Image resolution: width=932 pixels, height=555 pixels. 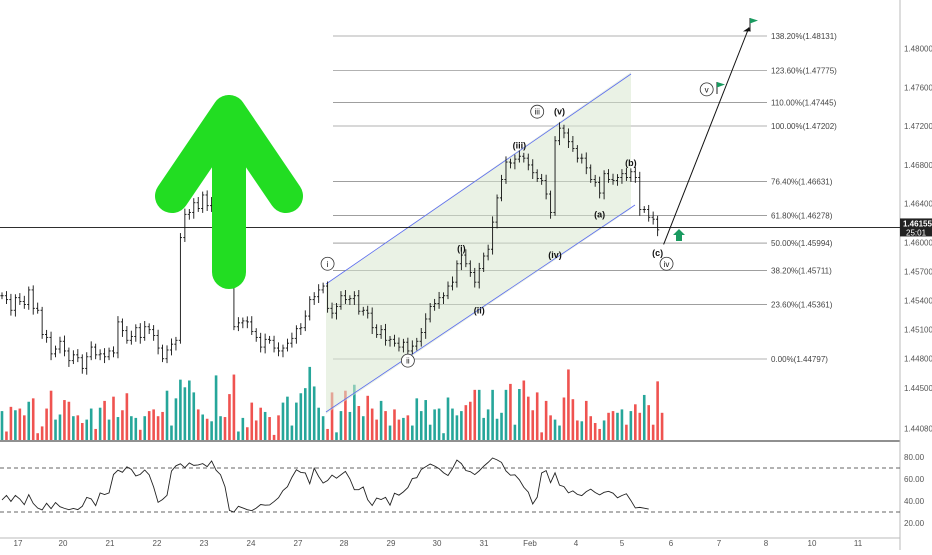 I want to click on wave-label-text: (ii), so click(x=479, y=310).